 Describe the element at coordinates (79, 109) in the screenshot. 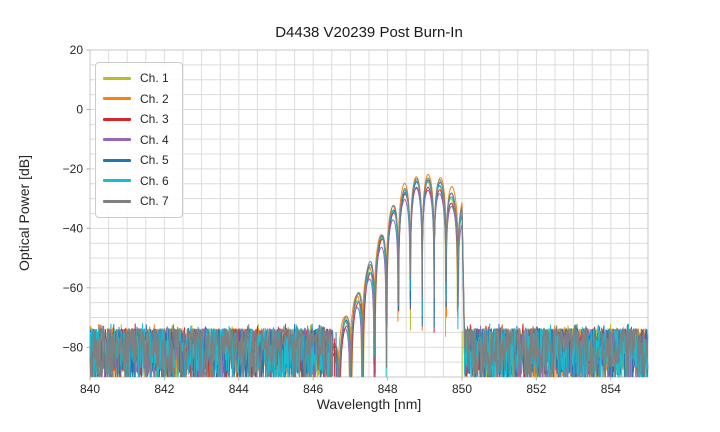

I see `y-tick-label: 0` at that location.